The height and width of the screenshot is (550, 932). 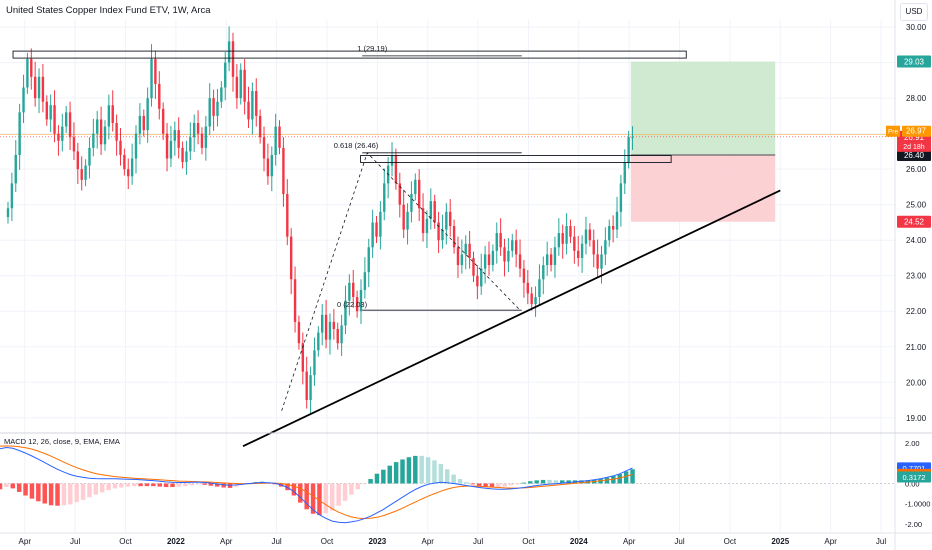 I want to click on y-tick-label: 21.00, so click(x=916, y=347).